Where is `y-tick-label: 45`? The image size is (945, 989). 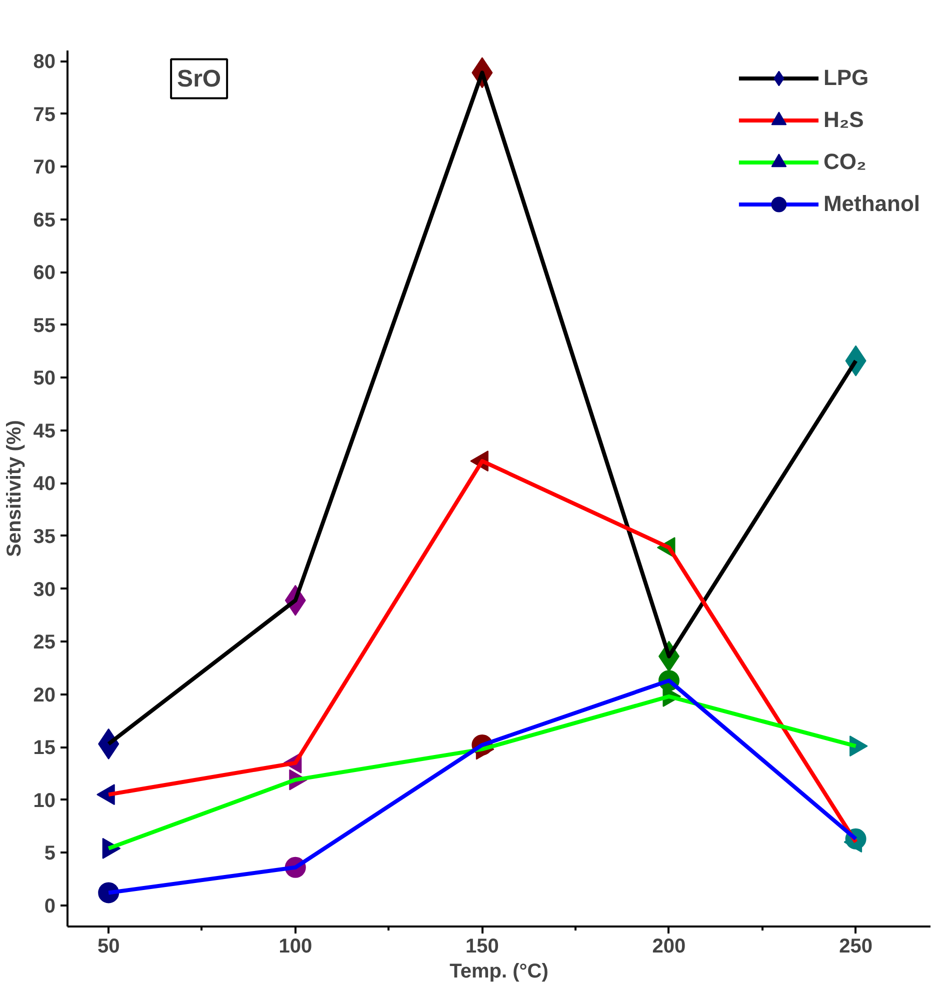 y-tick-label: 45 is located at coordinates (44, 431).